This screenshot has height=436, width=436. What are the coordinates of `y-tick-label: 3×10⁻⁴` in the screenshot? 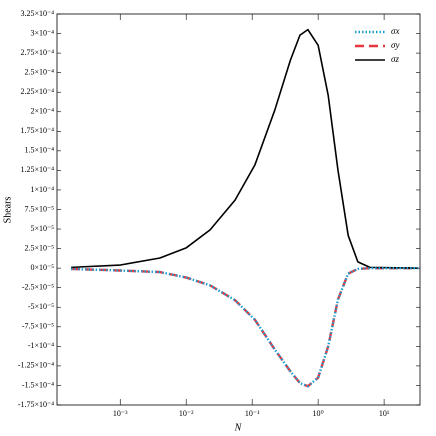 It's located at (42, 32).